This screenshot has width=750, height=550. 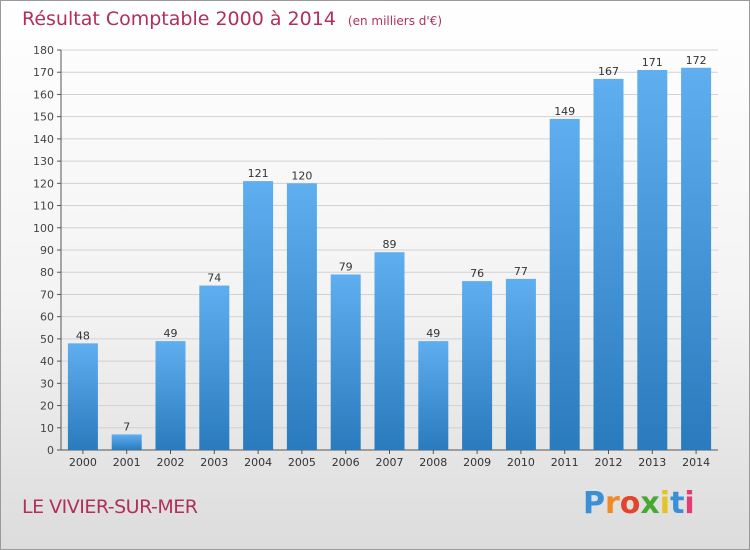 I want to click on data-label: 77, so click(x=521, y=271).